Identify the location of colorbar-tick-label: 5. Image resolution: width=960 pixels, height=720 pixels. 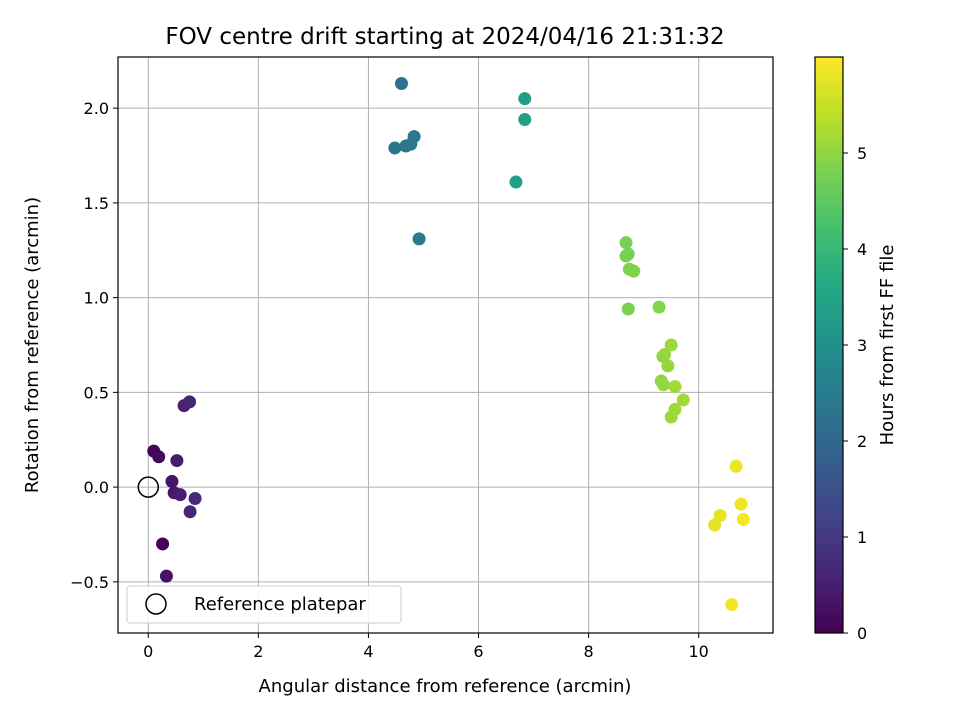
(862, 153).